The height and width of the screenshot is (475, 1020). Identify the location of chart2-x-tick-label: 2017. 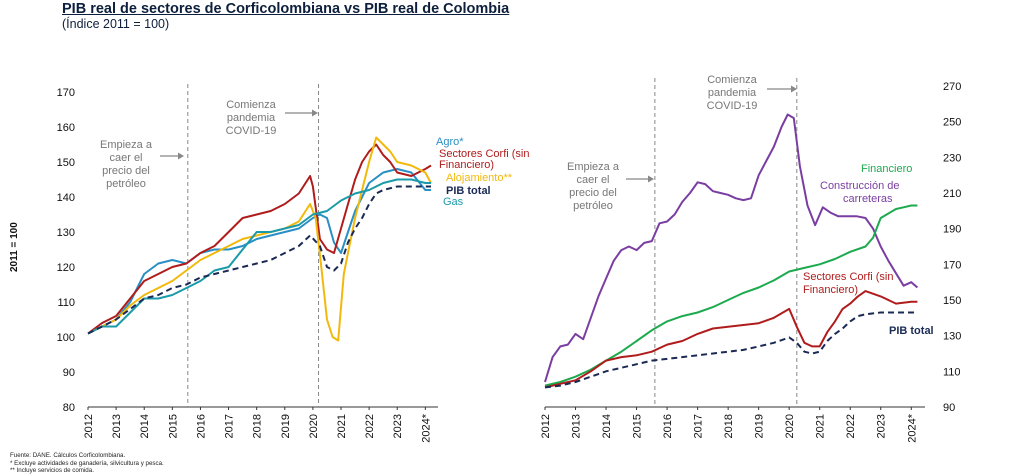
(699, 426).